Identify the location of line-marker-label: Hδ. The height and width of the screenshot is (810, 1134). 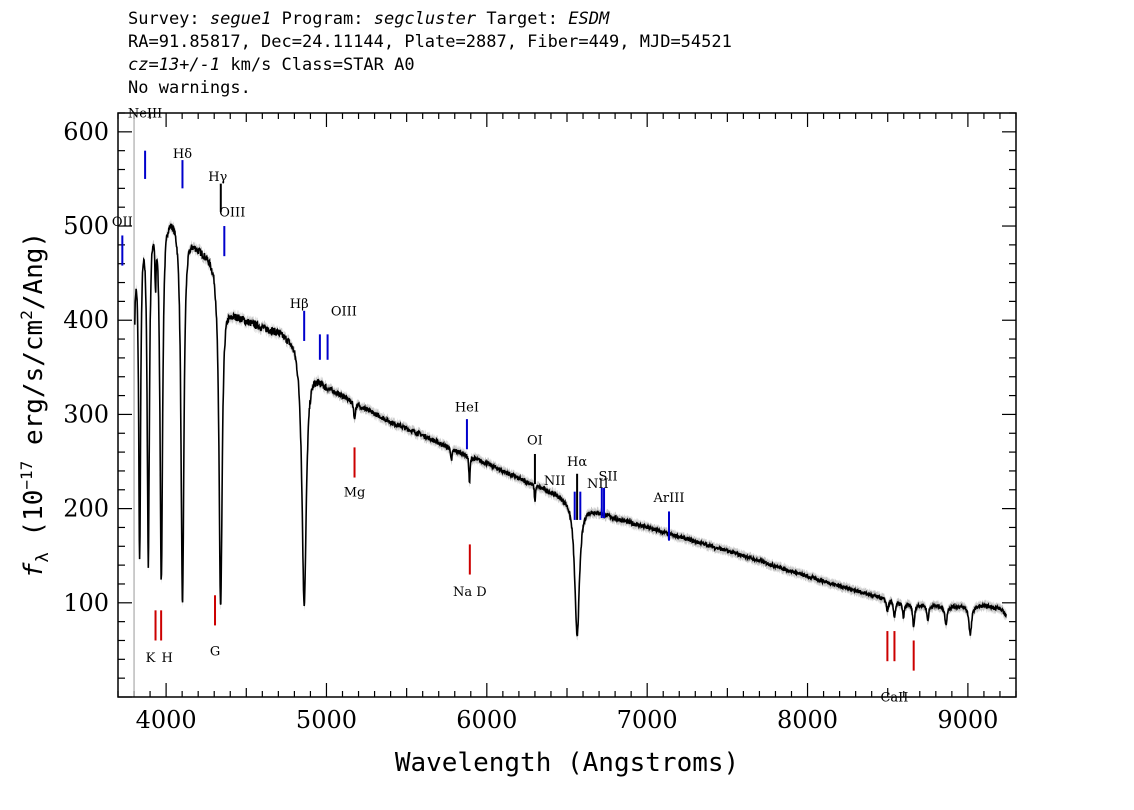
(182, 154).